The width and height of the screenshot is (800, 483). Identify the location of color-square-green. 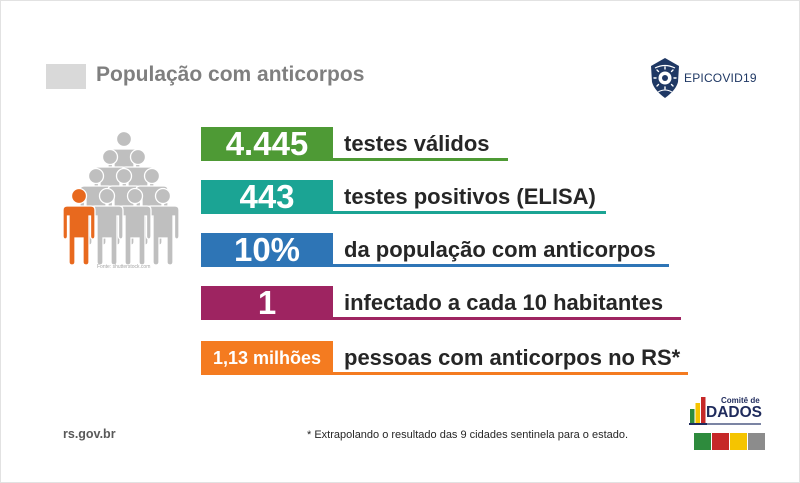
(702, 441).